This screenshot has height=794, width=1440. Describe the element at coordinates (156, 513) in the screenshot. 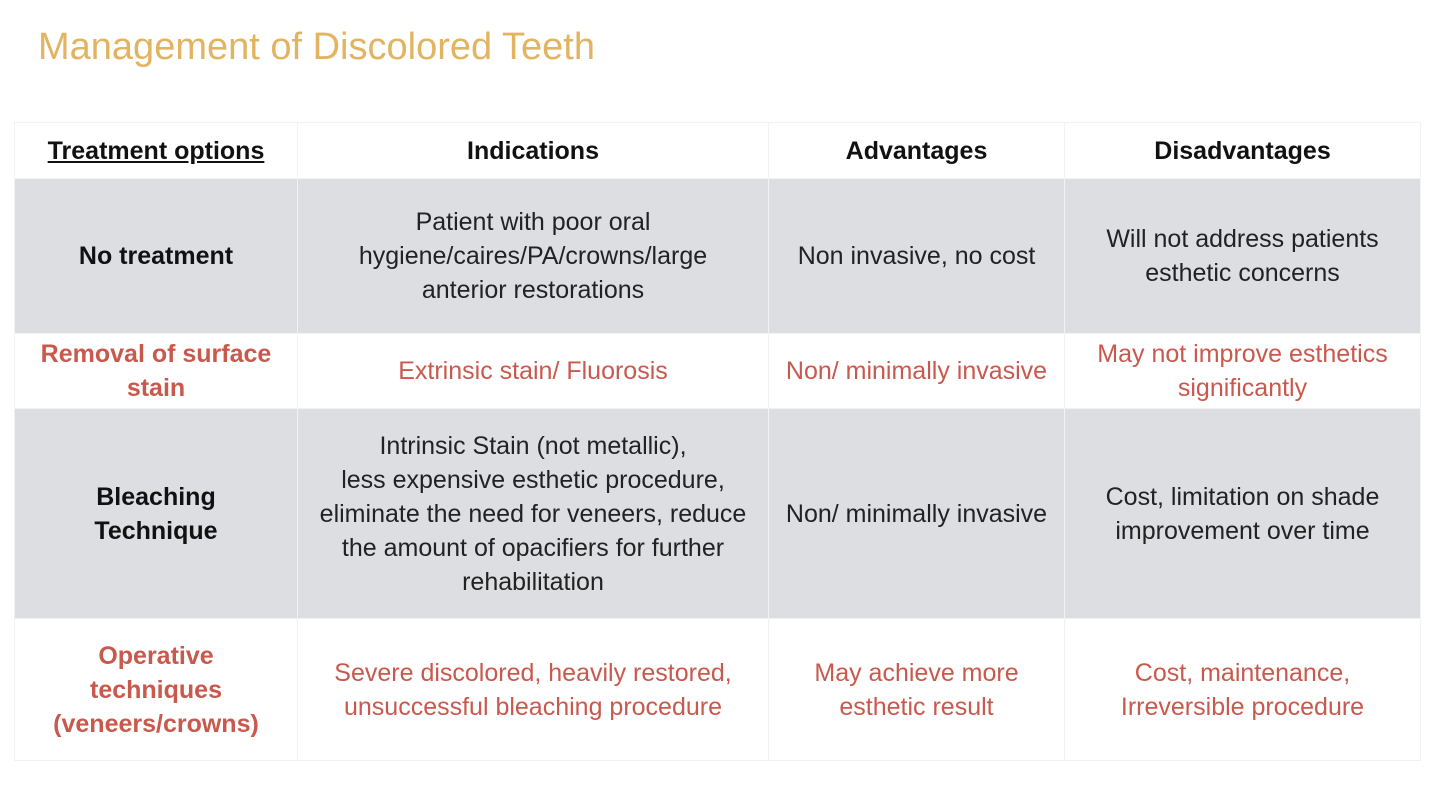

I see `row-label: Bleaching Technique` at that location.